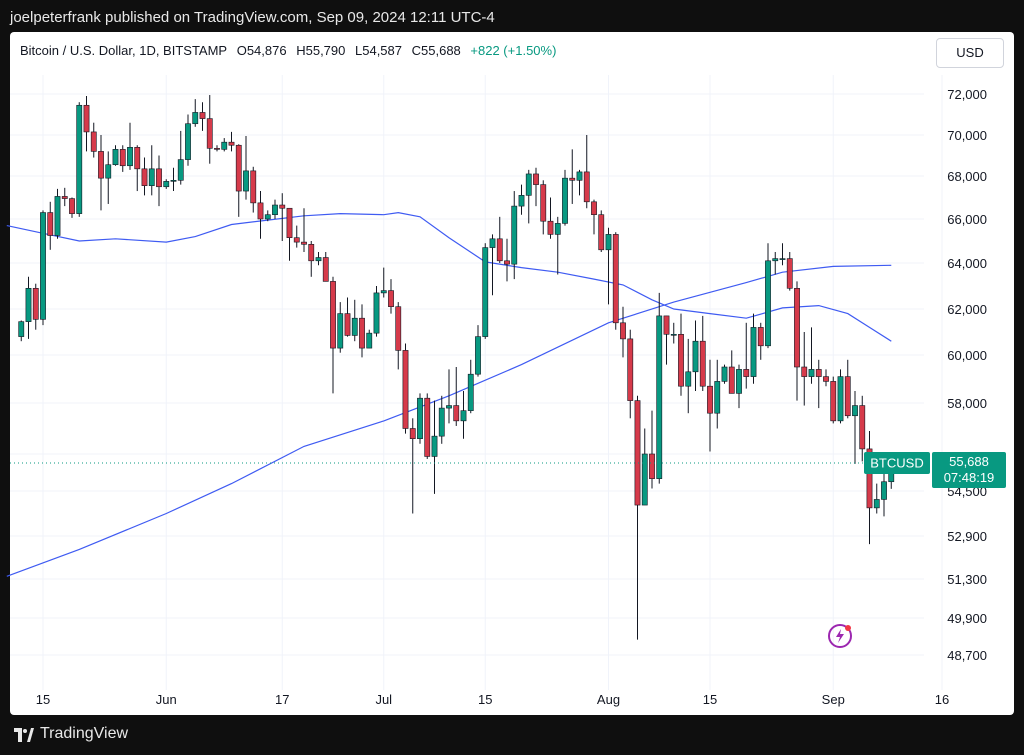 The width and height of the screenshot is (1024, 755). Describe the element at coordinates (710, 699) in the screenshot. I see `x-tick-label: 15` at that location.